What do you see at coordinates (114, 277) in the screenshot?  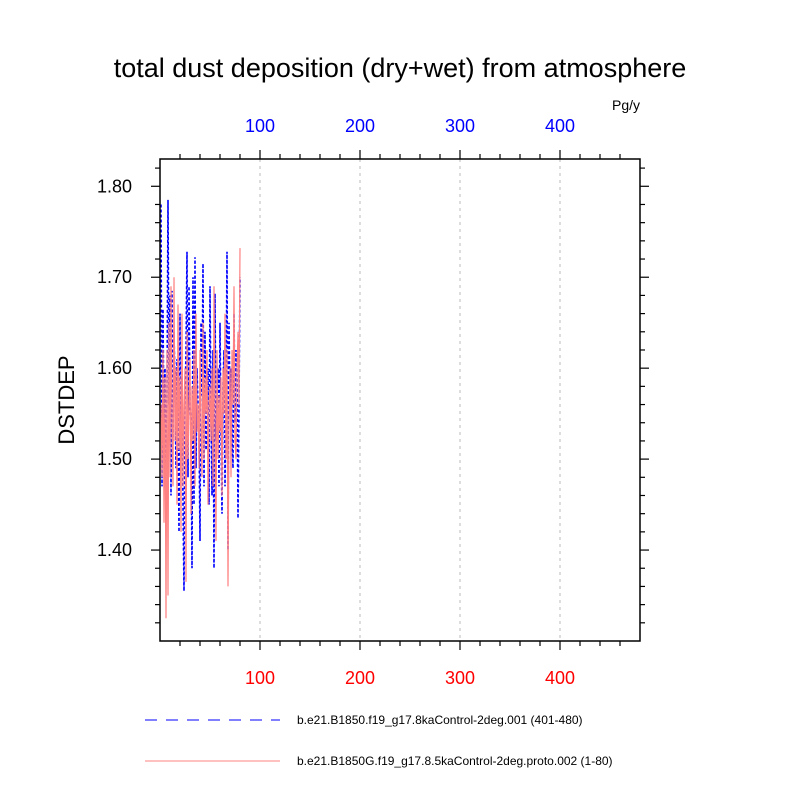 I see `y-tick-label: 1.70` at bounding box center [114, 277].